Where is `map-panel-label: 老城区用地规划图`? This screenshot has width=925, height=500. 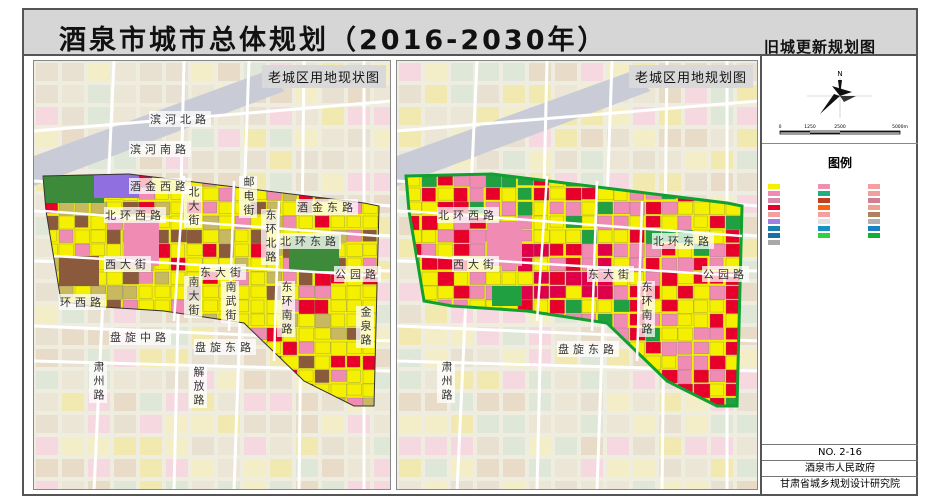 map-panel-label: 老城区用地规划图 is located at coordinates (690, 76).